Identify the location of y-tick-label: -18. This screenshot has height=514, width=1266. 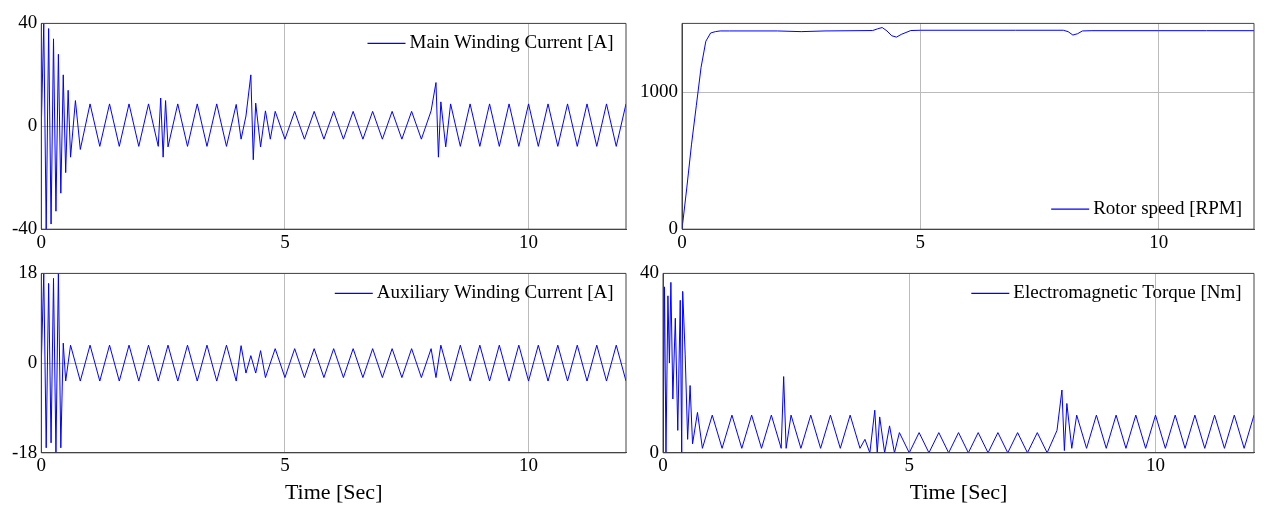
(25, 451).